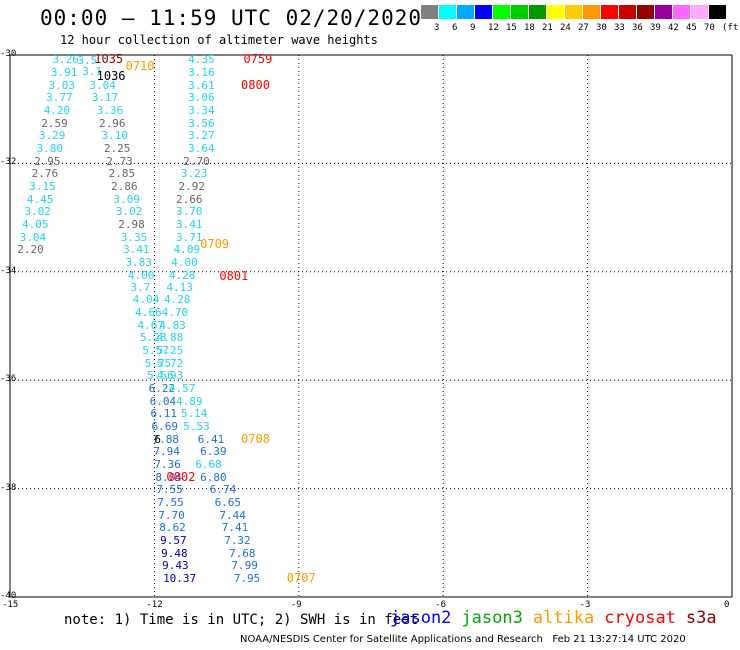  What do you see at coordinates (709, 28) in the screenshot?
I see `color-scale-label: 70` at bounding box center [709, 28].